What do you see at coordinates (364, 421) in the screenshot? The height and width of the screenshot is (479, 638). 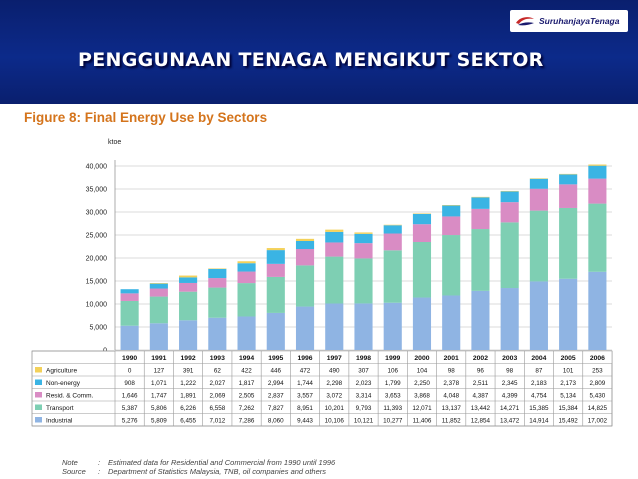 I see `data-label: 10,121` at bounding box center [364, 421].